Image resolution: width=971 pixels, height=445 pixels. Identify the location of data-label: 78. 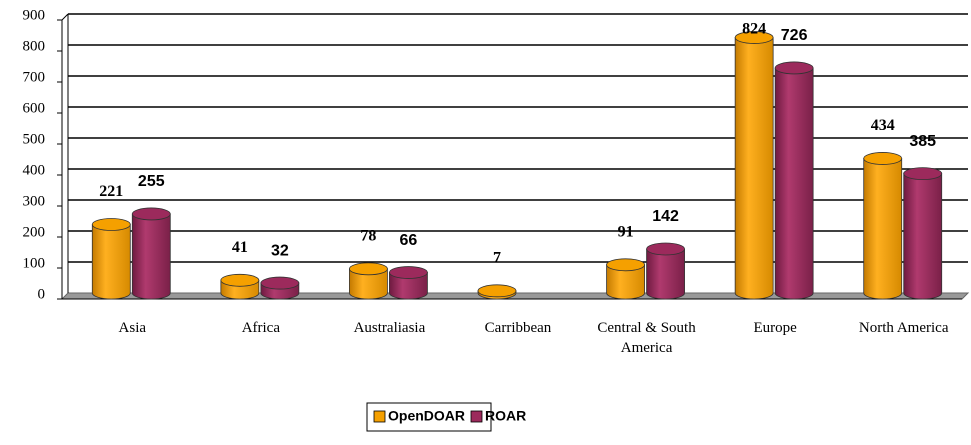
(368, 235).